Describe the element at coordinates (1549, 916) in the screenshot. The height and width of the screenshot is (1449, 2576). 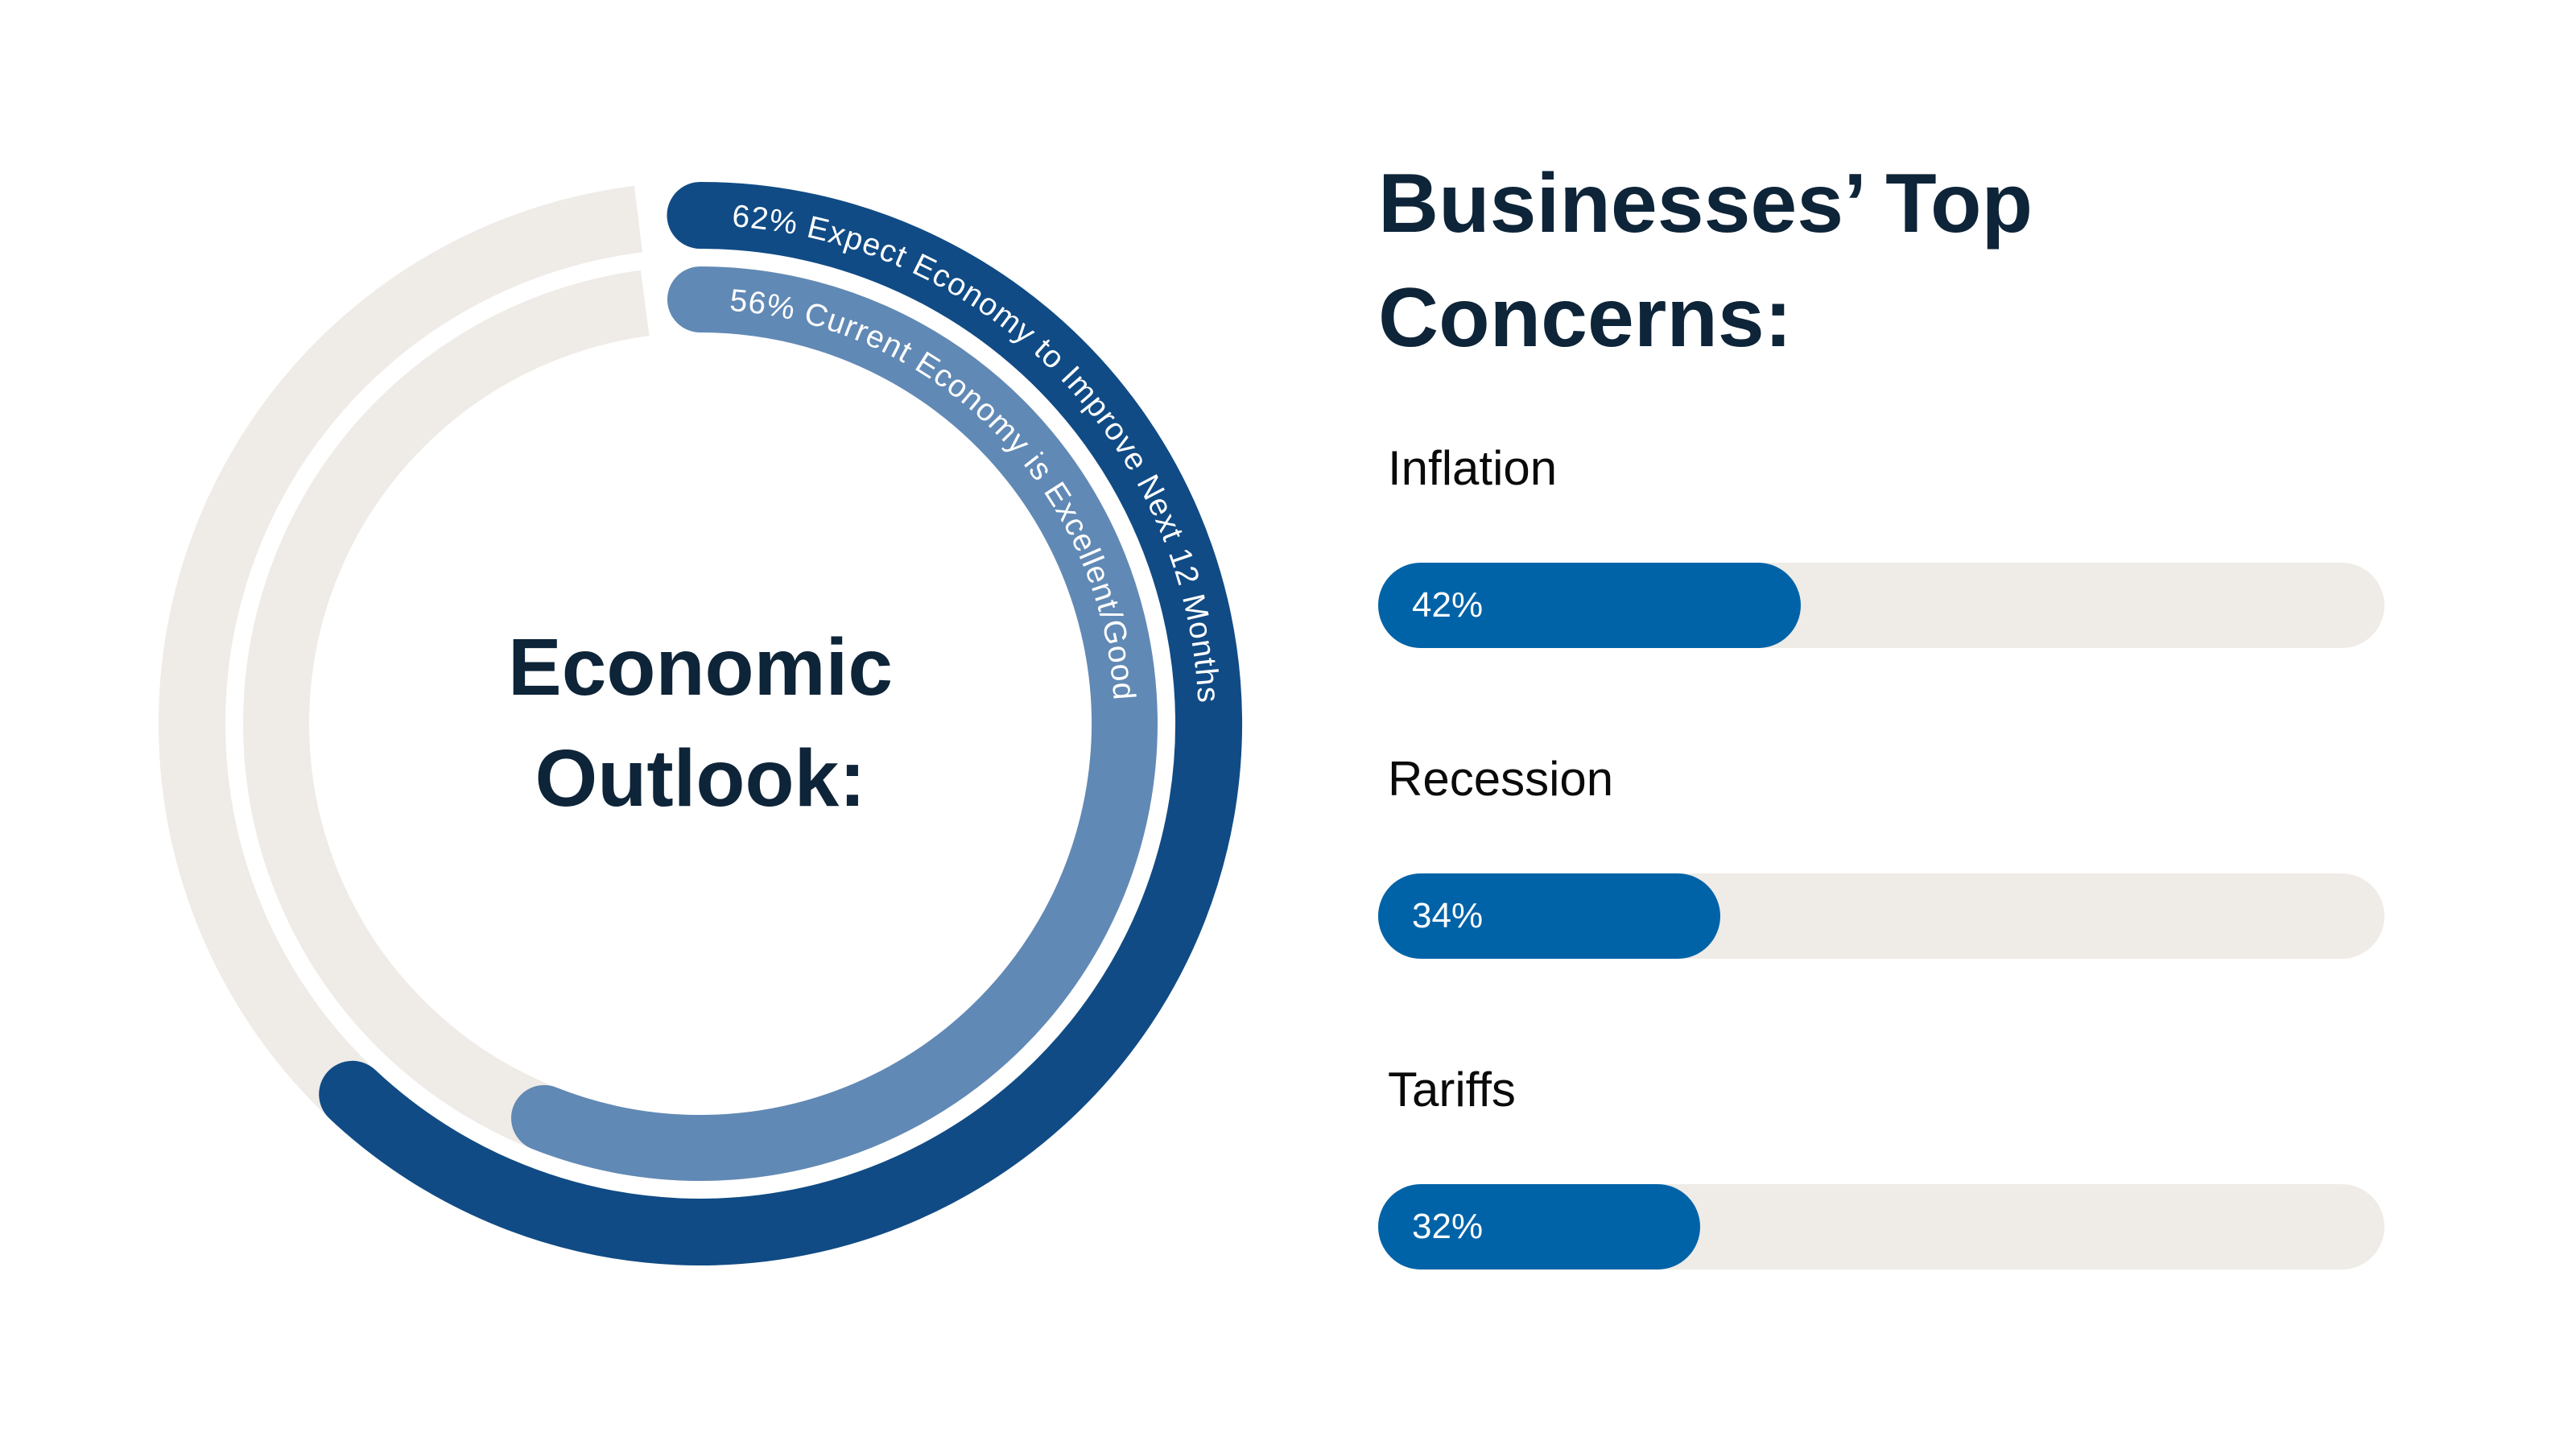
I see `bar-fill-recession: 34%` at that location.